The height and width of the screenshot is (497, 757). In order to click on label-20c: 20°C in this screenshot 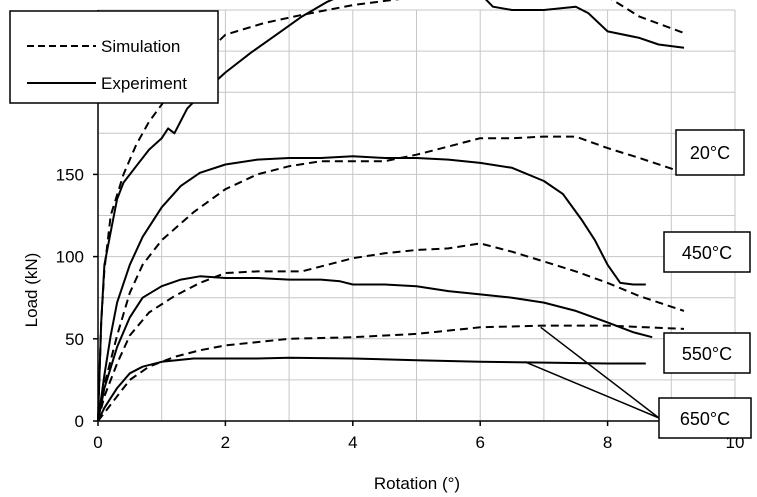, I will do `click(710, 152)`.